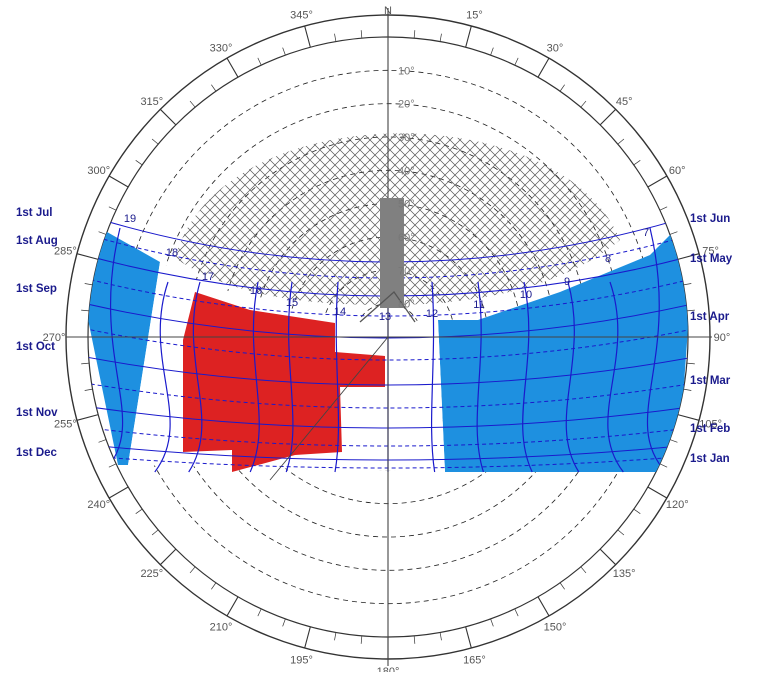  Describe the element at coordinates (37, 413) in the screenshot. I see `month-label-left: 1st Nov` at that location.